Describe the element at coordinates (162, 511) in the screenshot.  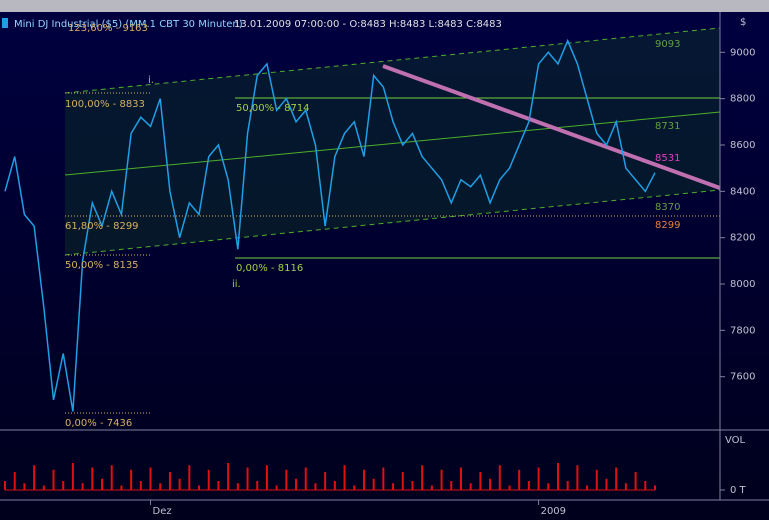
I see `x-tick-label: Dez` at that location.